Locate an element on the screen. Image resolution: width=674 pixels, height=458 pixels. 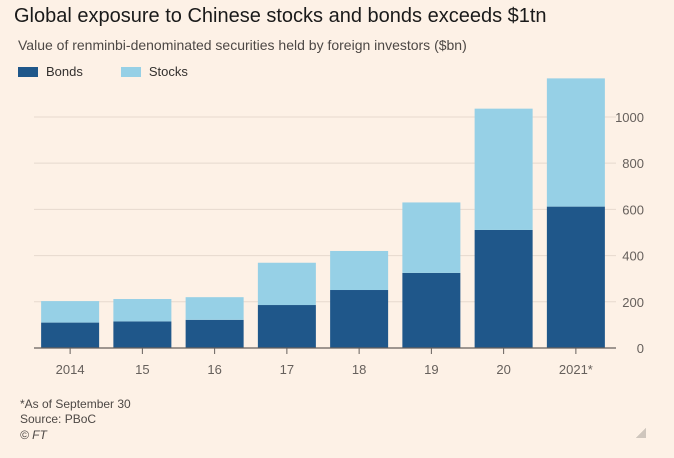
legend-item-stocks: Stocks is located at coordinates (154, 71).